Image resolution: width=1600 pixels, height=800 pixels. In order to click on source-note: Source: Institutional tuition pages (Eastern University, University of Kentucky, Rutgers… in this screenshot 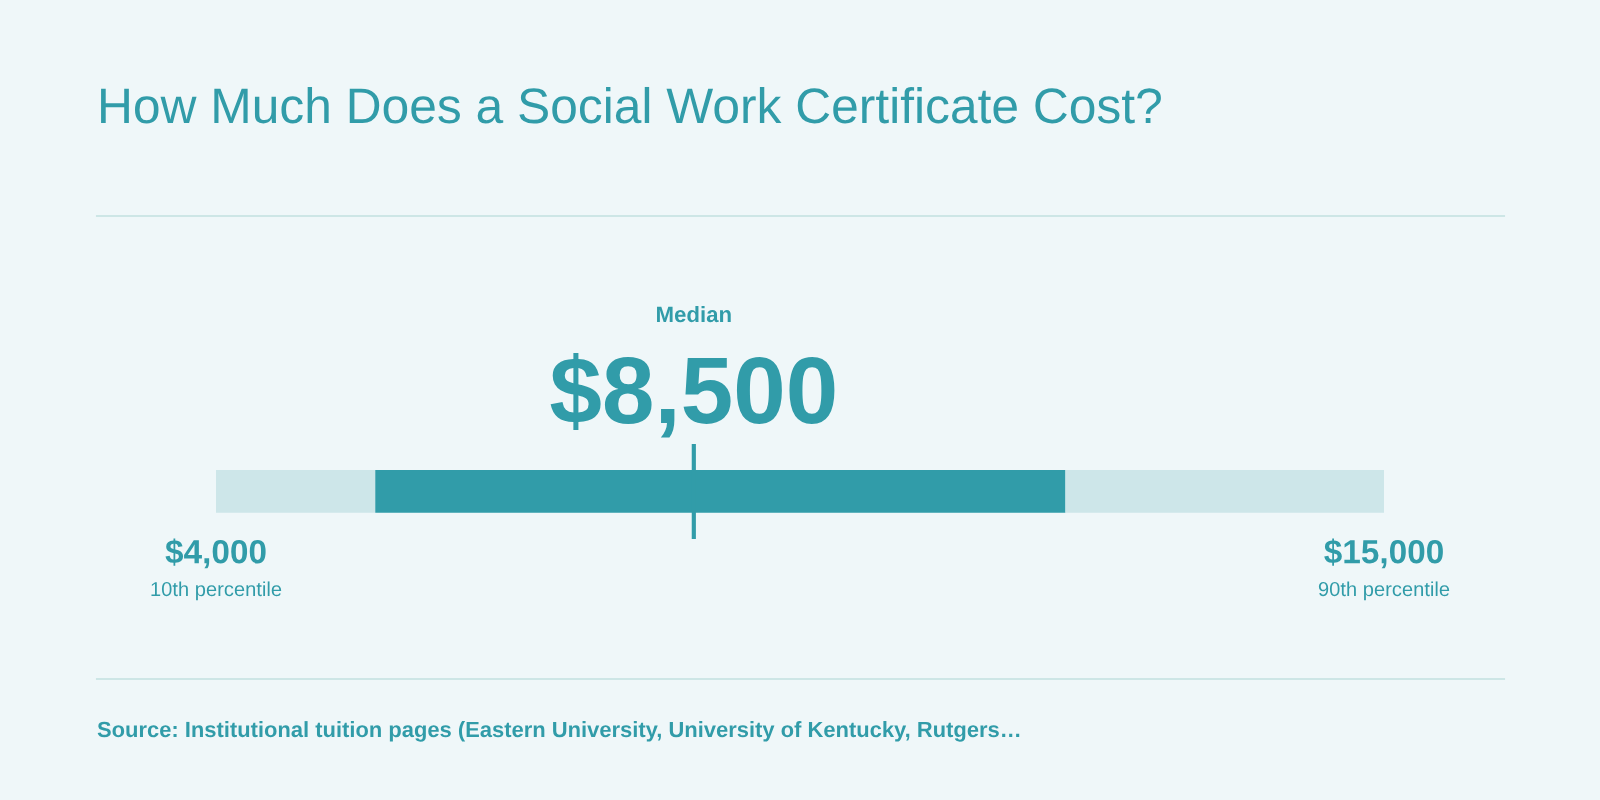, I will do `click(558, 731)`.